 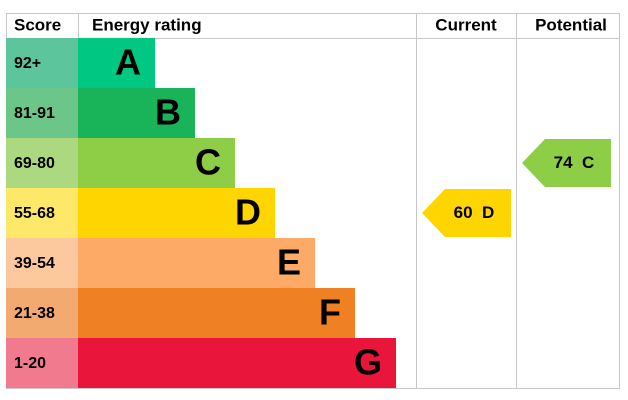 I want to click on score-label: 39-54, so click(x=34, y=263).